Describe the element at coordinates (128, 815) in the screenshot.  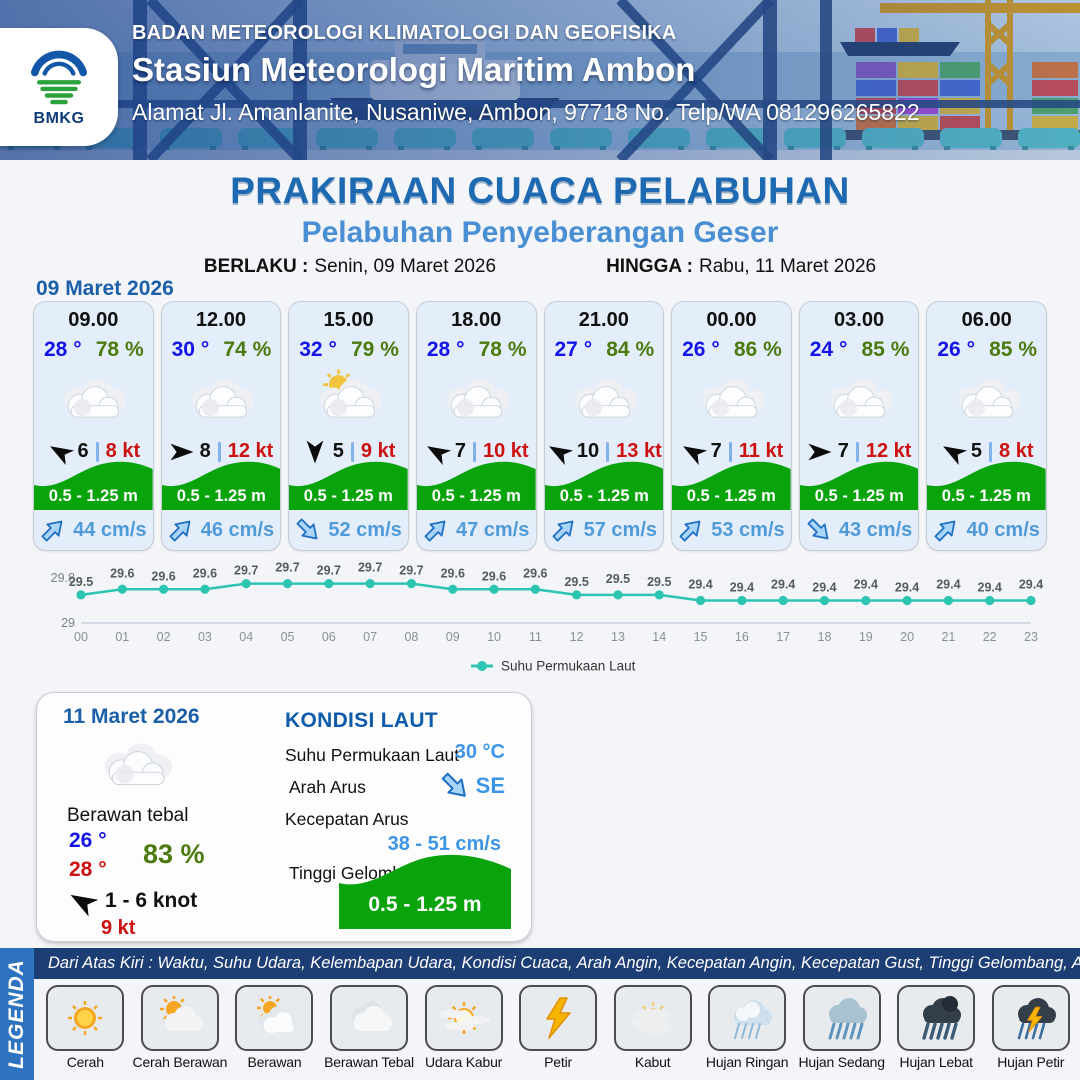
I see `weather-condition: Berawan tebal` at that location.